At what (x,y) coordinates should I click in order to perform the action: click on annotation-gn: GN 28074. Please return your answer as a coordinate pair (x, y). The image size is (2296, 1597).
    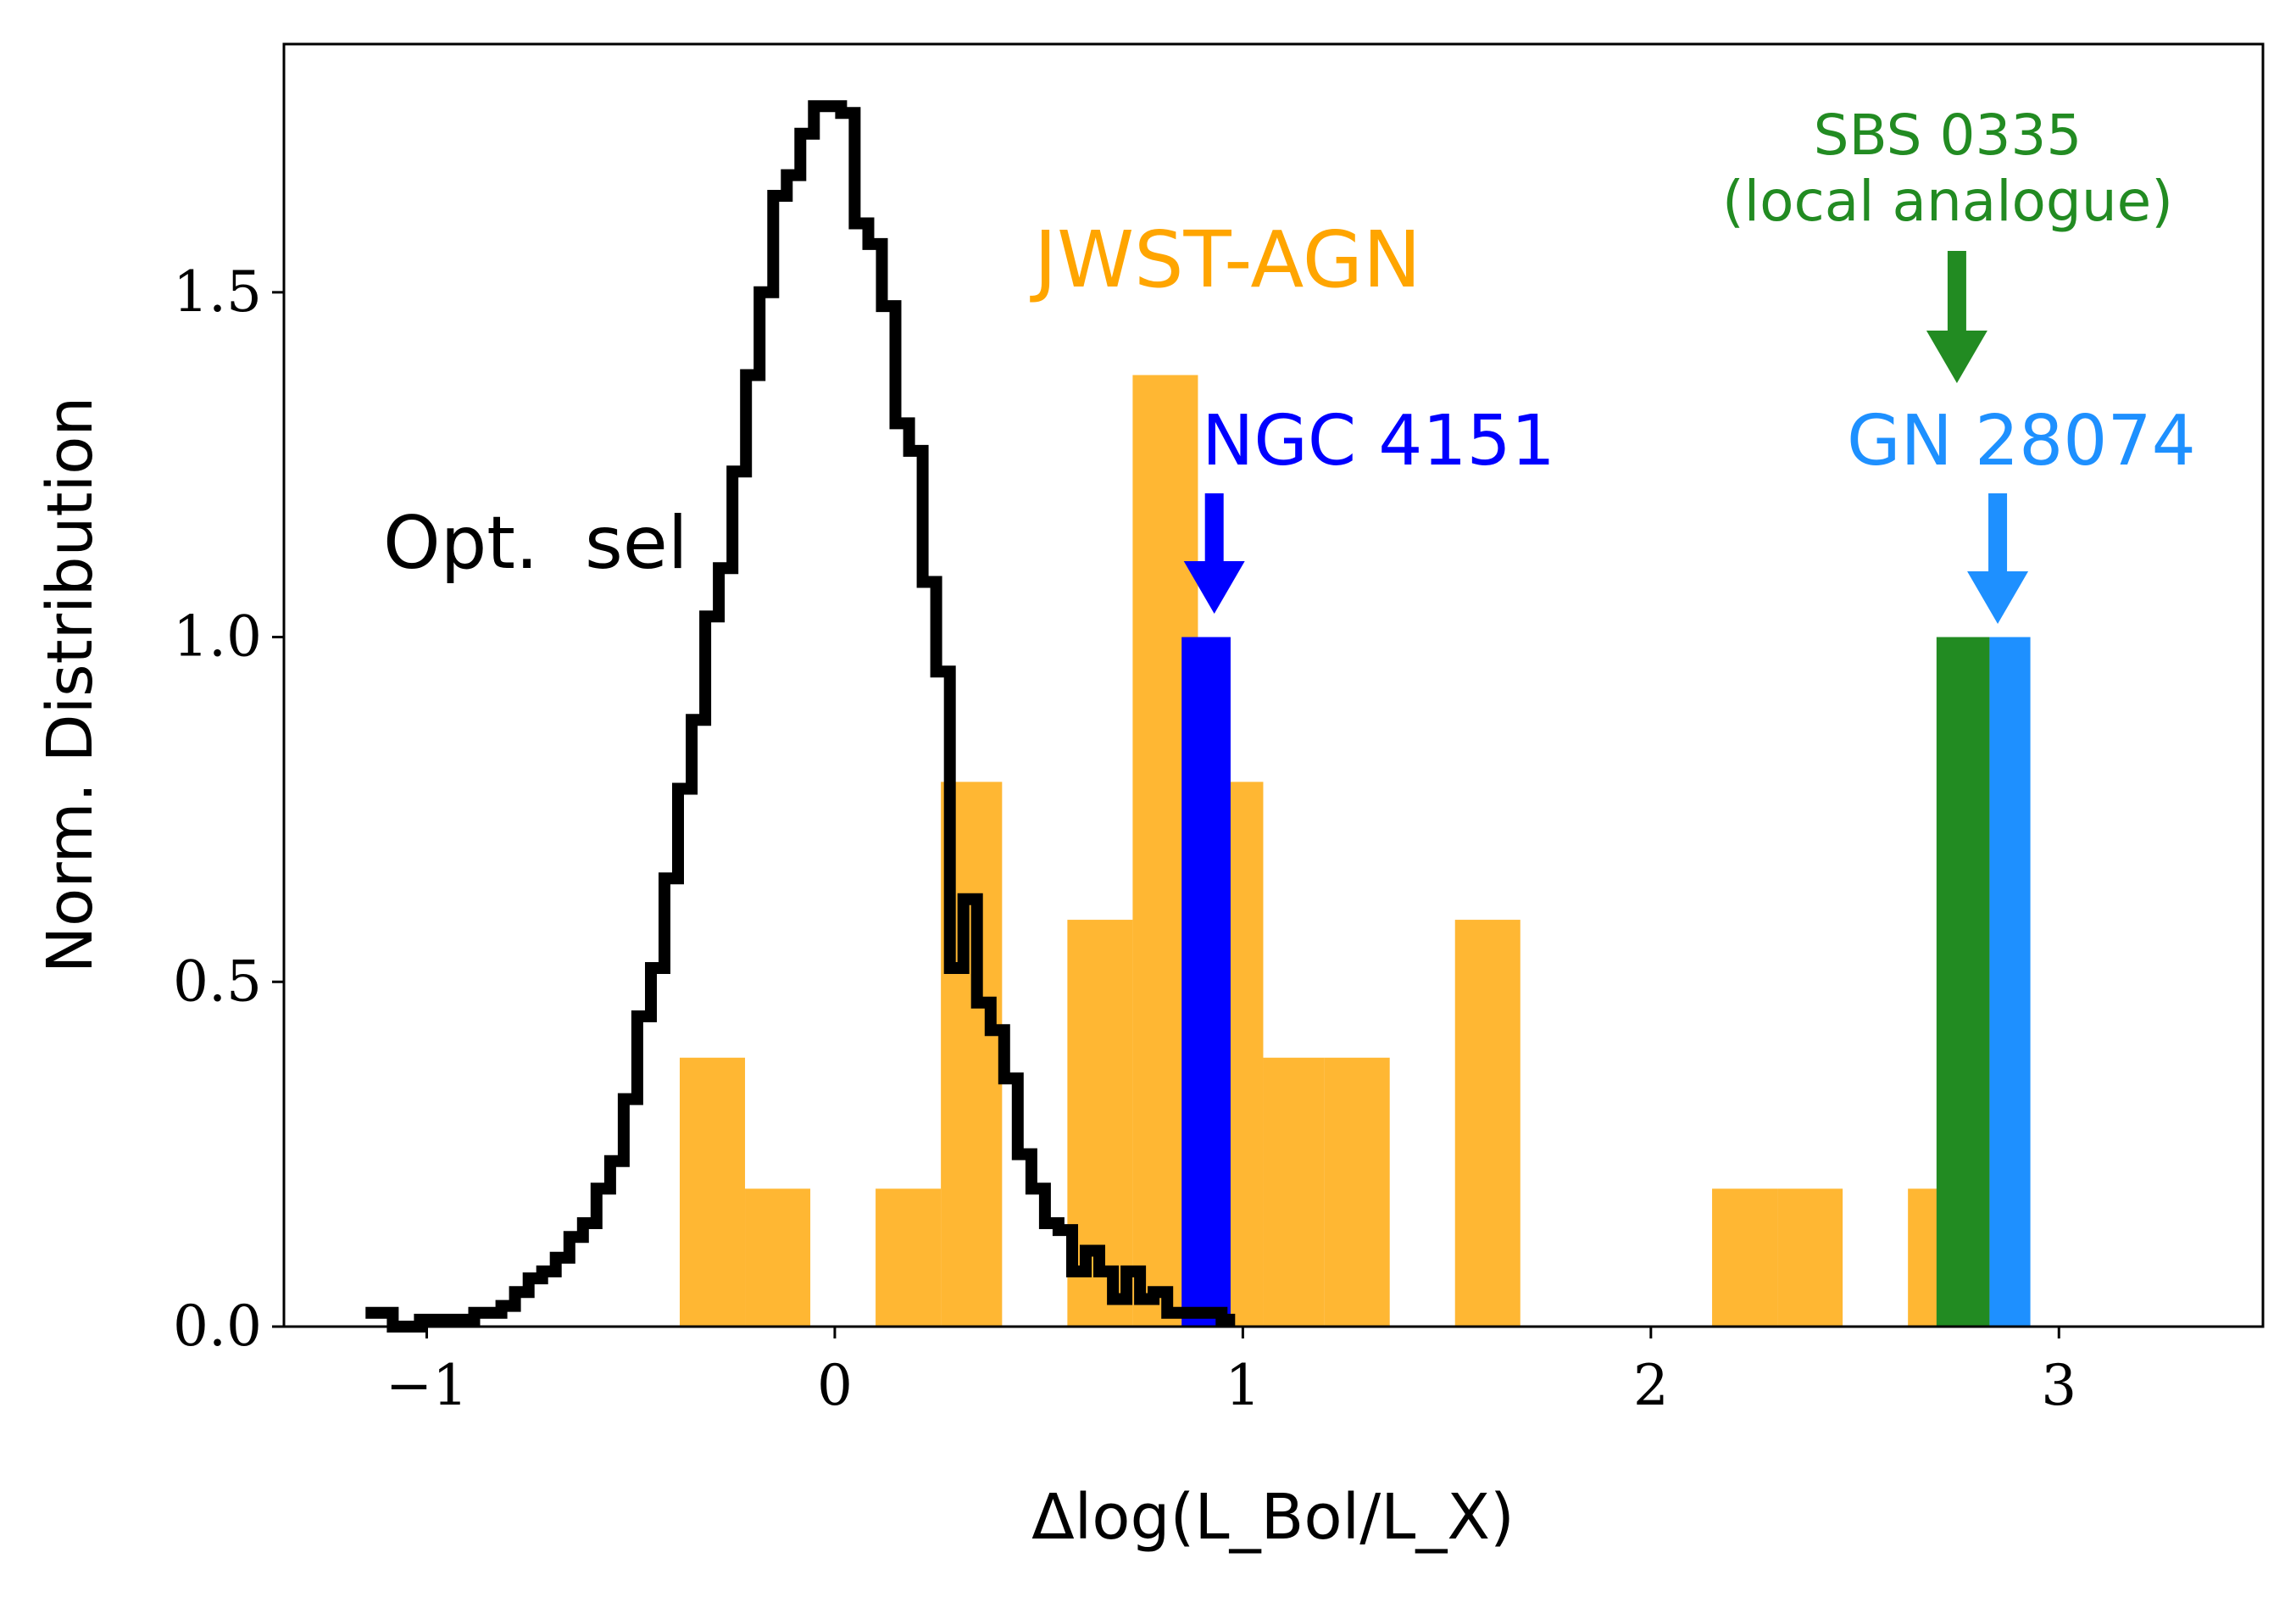
    Looking at the image, I should click on (2021, 441).